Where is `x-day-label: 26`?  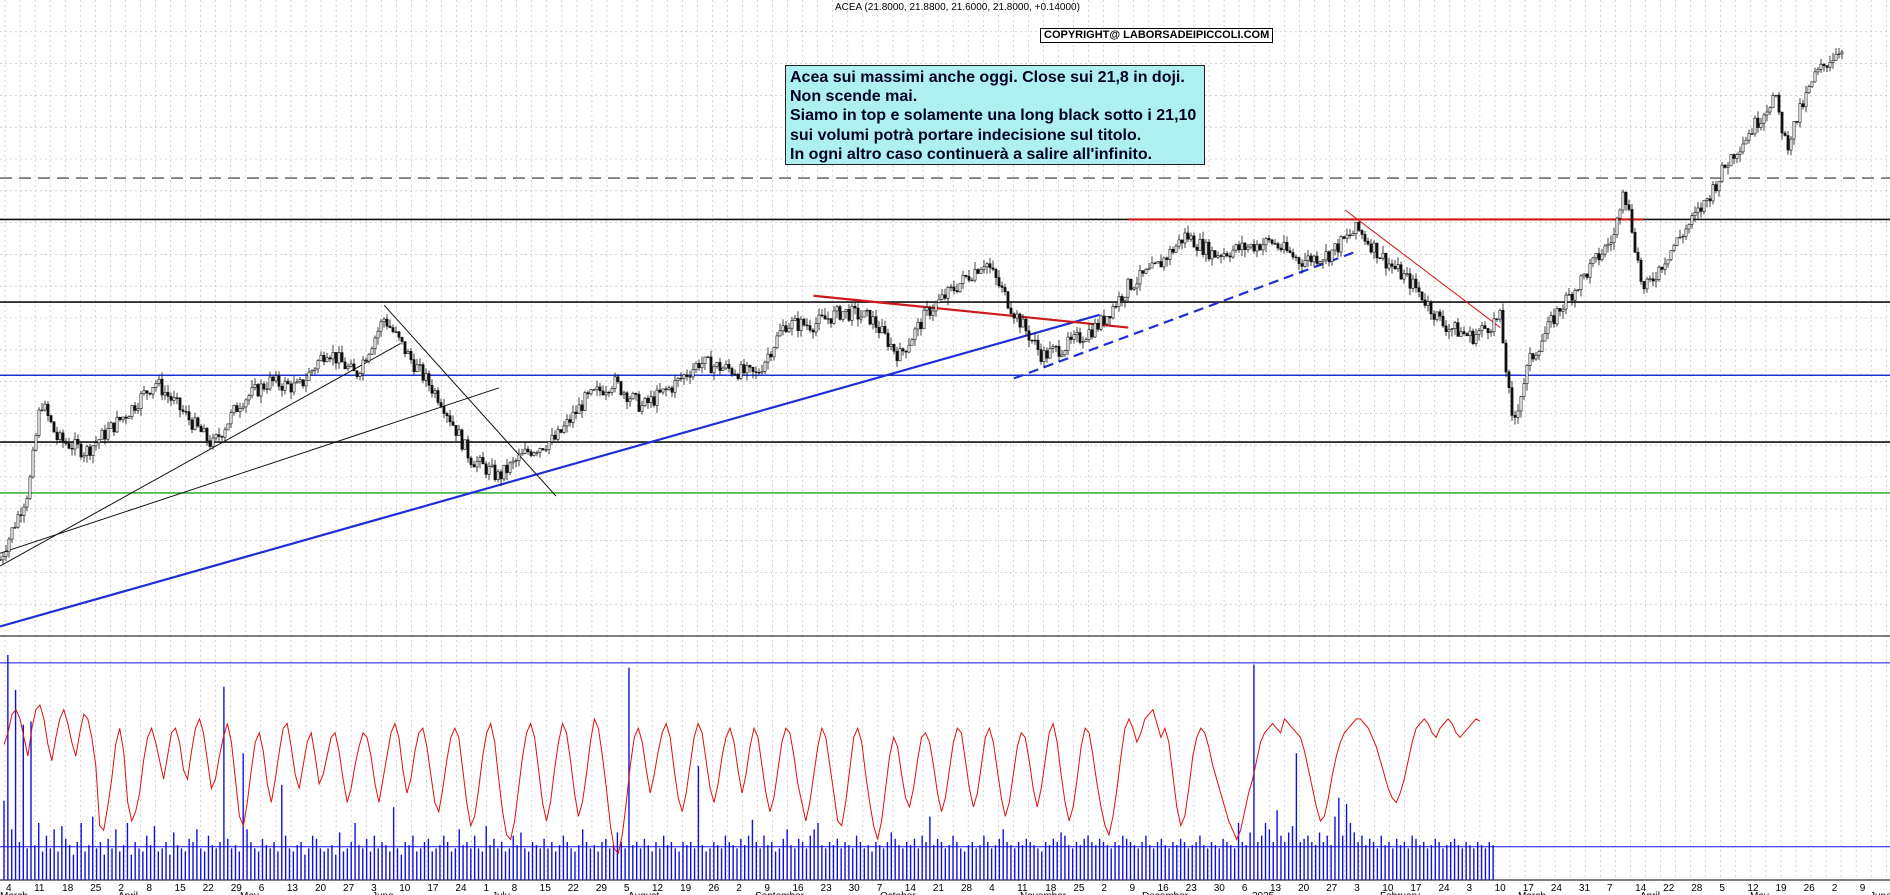
x-day-label: 26 is located at coordinates (1810, 888).